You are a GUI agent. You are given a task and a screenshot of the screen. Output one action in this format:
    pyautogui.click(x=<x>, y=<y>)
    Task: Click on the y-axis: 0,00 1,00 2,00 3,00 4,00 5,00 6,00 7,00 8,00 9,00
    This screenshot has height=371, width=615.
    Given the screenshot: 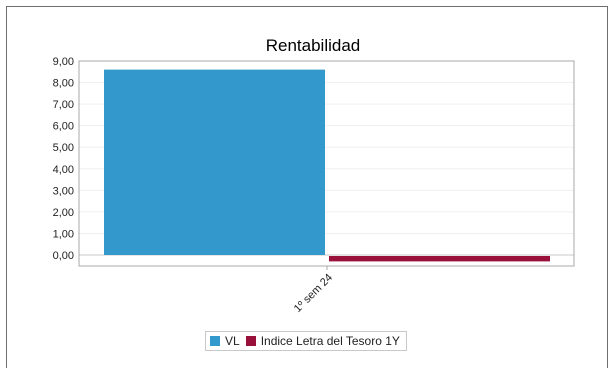 What is the action you would take?
    pyautogui.click(x=63, y=159)
    